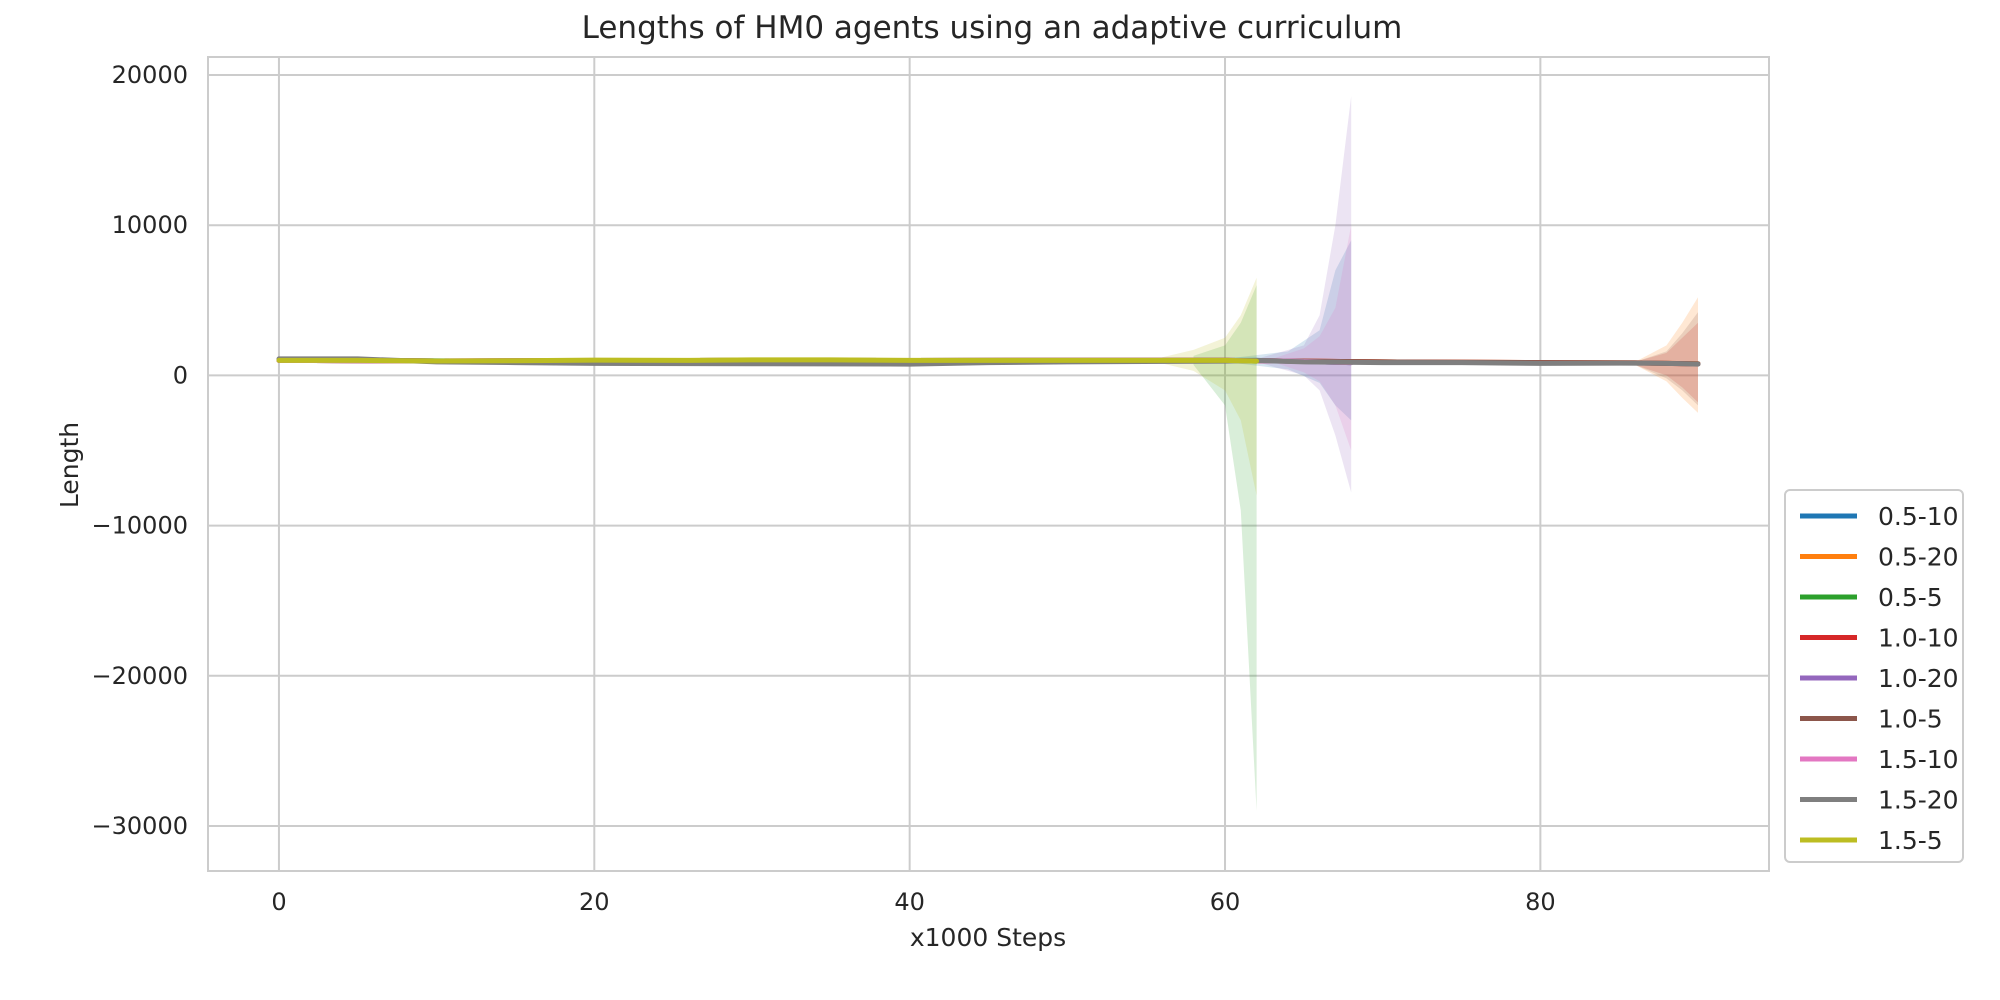 The image size is (2000, 1000). What do you see at coordinates (278, 902) in the screenshot?
I see `x-tick-label: 0` at bounding box center [278, 902].